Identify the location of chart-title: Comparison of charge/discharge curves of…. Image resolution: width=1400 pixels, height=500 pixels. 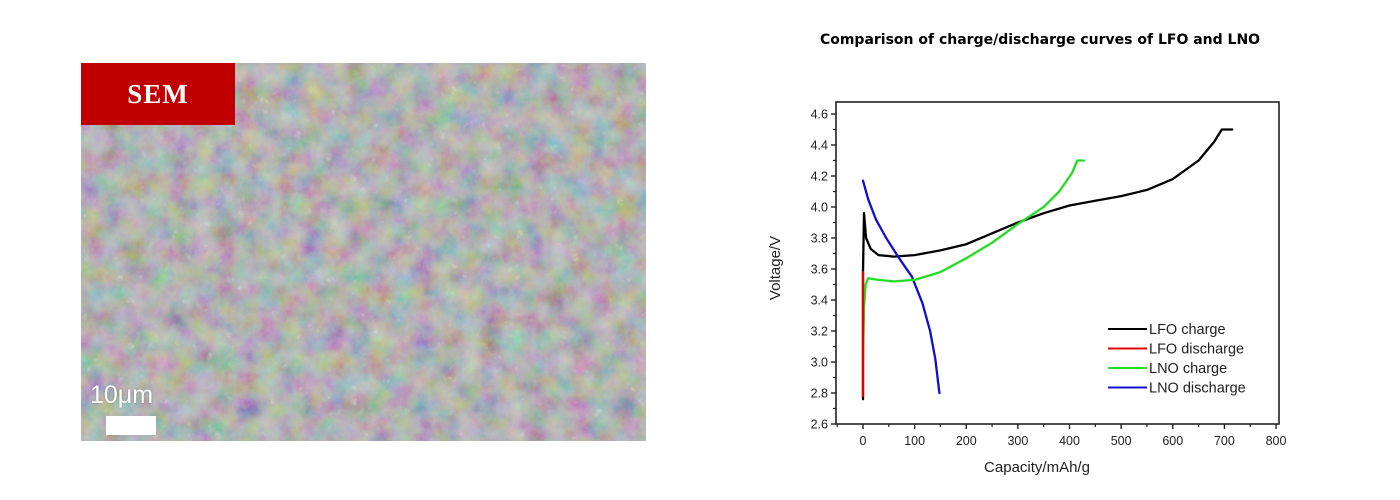
(1040, 40).